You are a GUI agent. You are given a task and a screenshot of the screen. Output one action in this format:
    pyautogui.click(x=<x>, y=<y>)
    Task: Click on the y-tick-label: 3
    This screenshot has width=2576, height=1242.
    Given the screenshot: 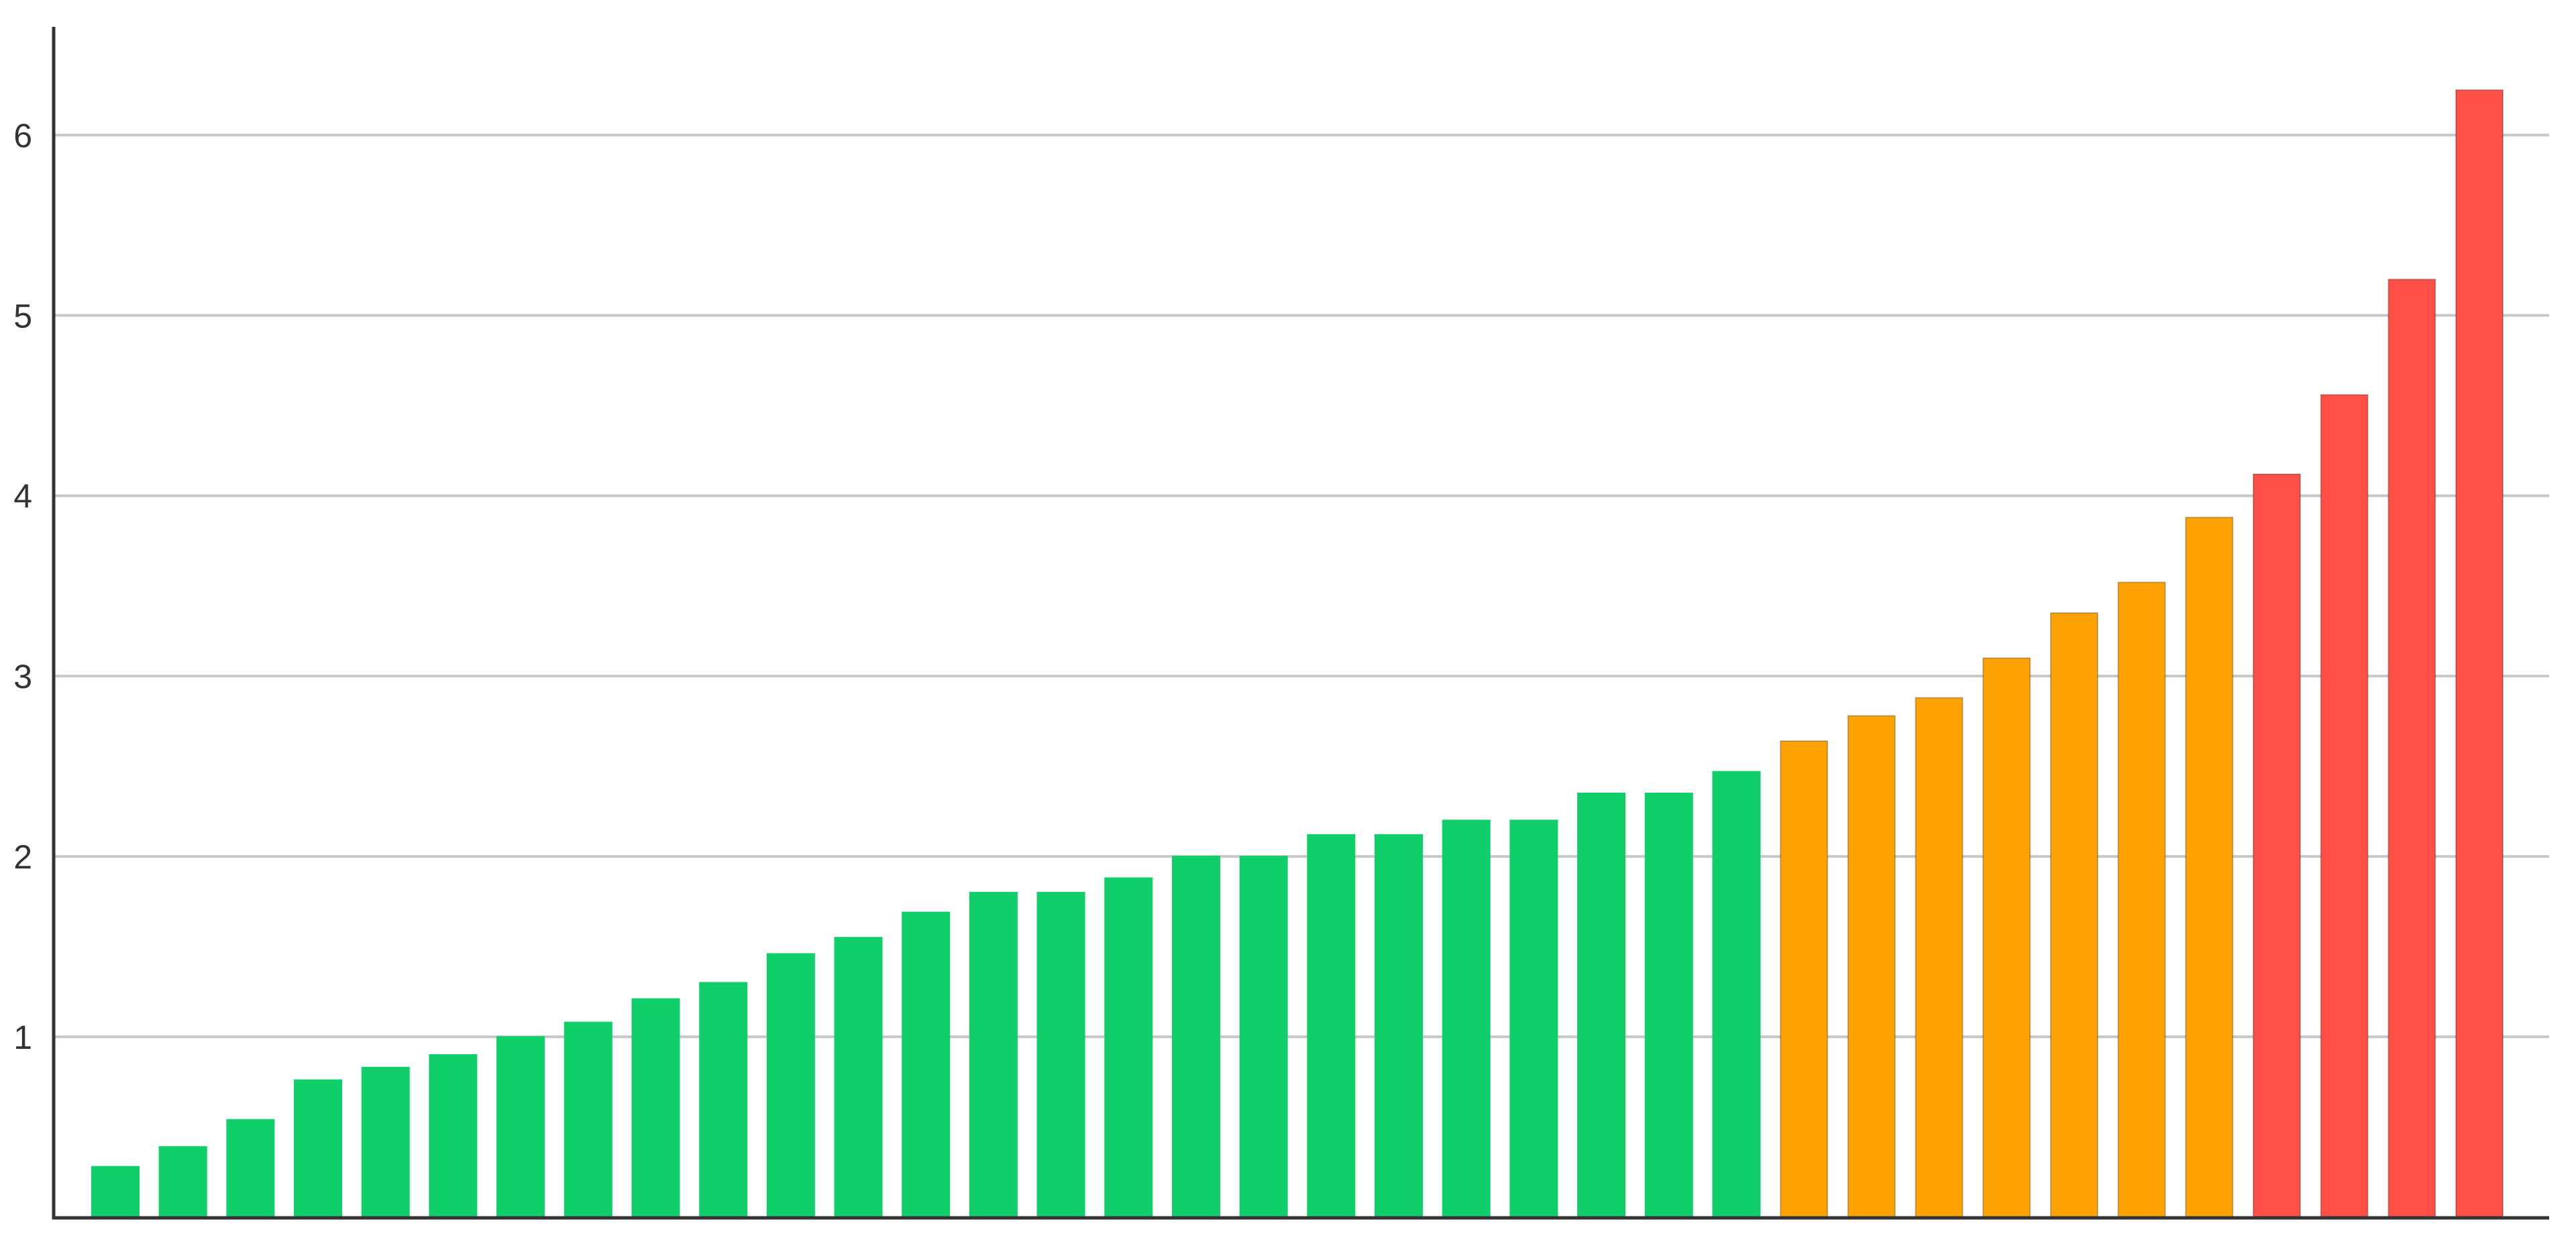 What is the action you would take?
    pyautogui.click(x=22, y=676)
    